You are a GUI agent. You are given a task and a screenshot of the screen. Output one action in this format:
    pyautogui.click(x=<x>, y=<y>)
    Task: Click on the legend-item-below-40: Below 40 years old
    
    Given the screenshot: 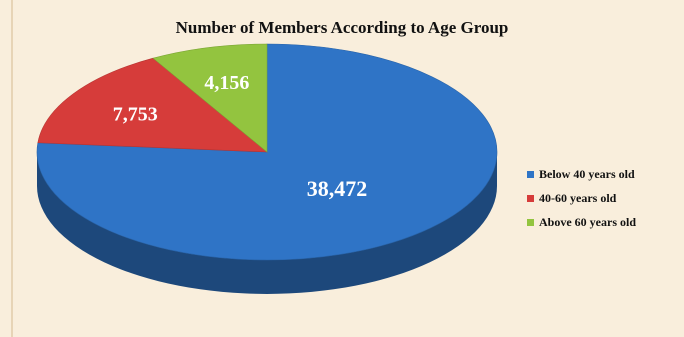 What is the action you would take?
    pyautogui.click(x=581, y=174)
    